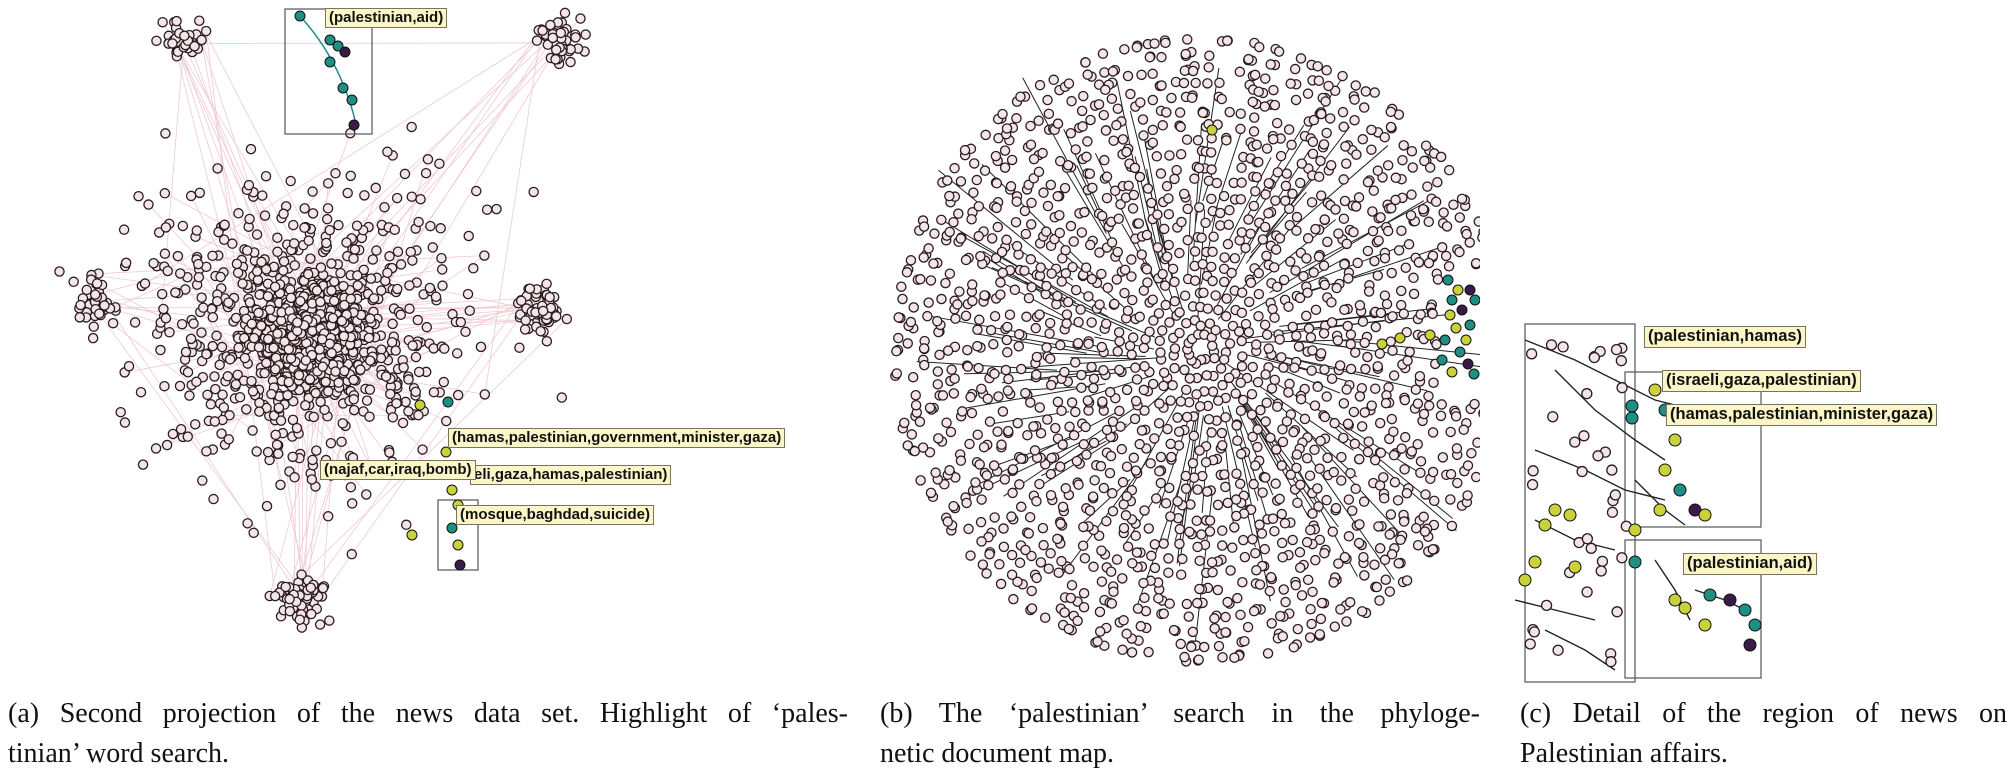  What do you see at coordinates (1302, 378) in the screenshot?
I see `tree-branch` at bounding box center [1302, 378].